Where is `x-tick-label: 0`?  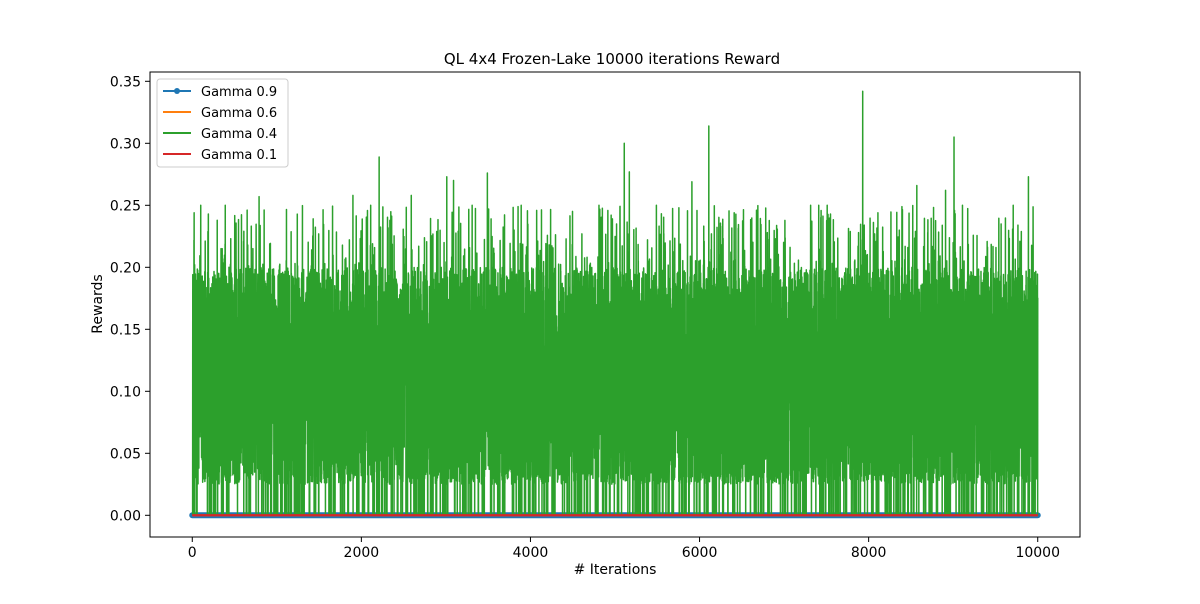
x-tick-label: 0 is located at coordinates (192, 553).